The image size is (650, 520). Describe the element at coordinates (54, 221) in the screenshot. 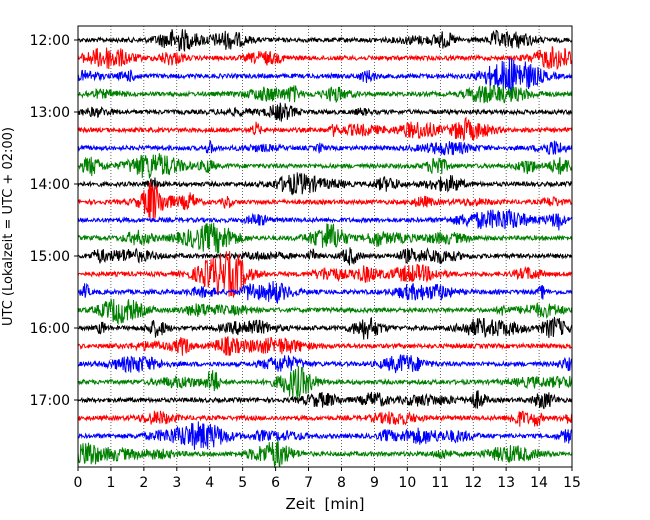

I see `y-axis-ticks: 12:00 13:00 14:00 15:00 16:00 17:00` at that location.